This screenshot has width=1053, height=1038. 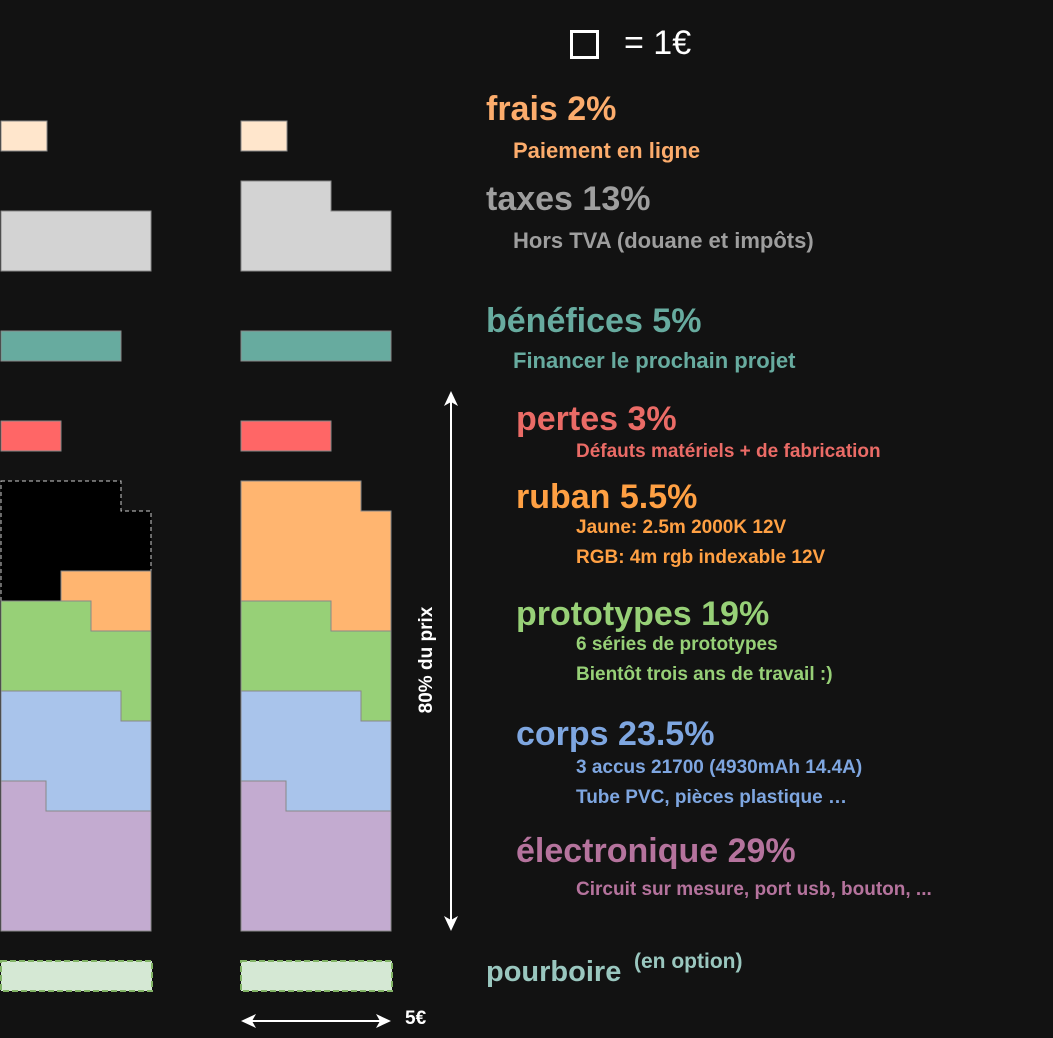 I want to click on col-b-taxes-block, so click(x=316, y=226).